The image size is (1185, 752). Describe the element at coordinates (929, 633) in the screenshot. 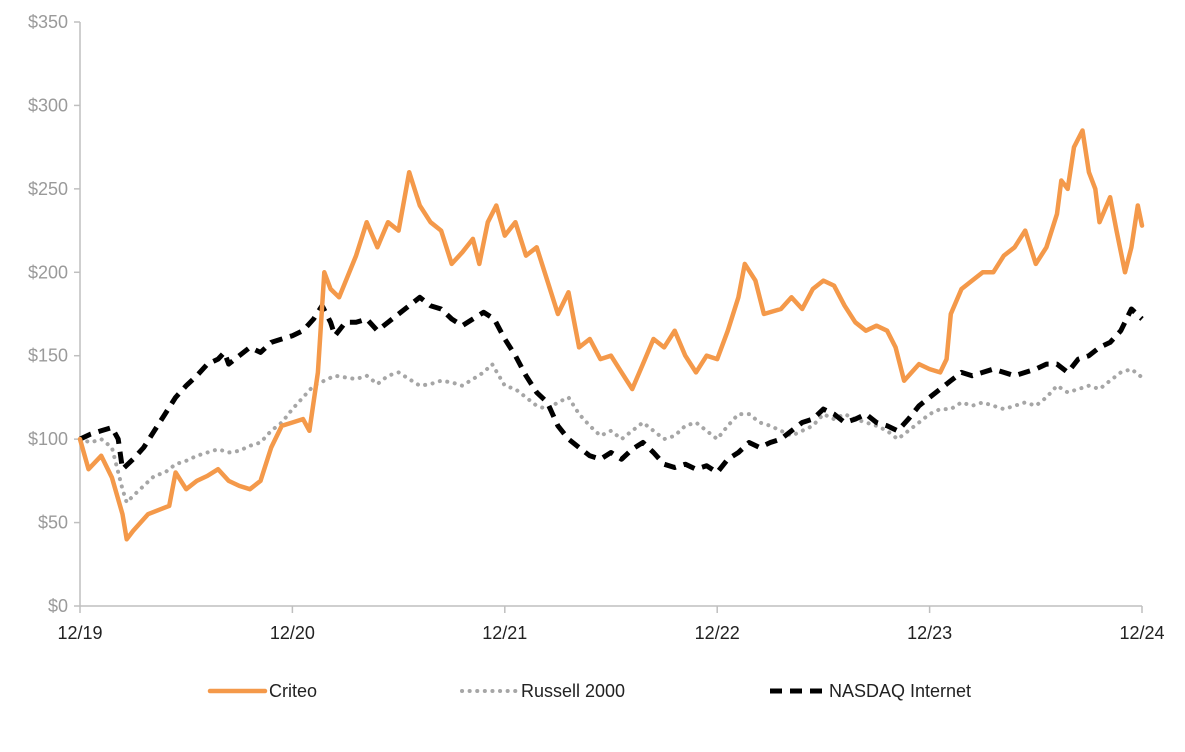

I see `x-tick-label: 12/23` at that location.